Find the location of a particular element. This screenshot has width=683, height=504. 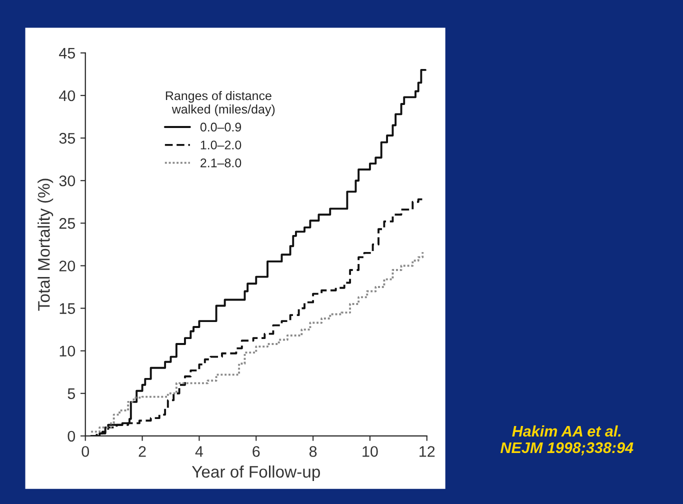

x-tick-label: 0 is located at coordinates (86, 451).